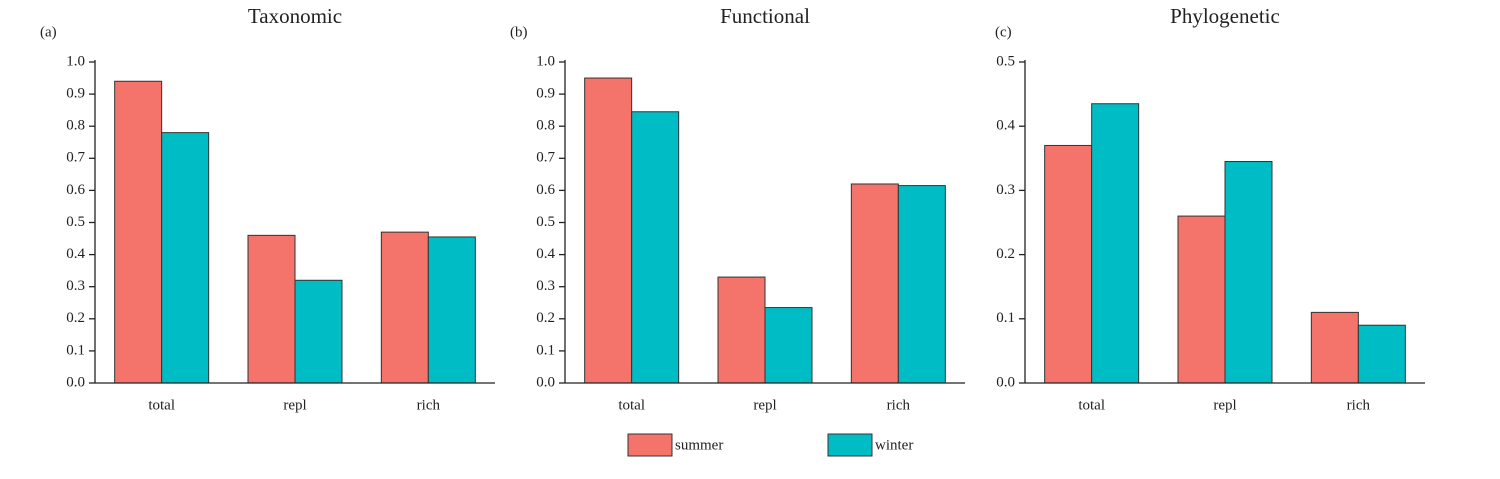 This screenshot has width=1500, height=479. I want to click on panel-label: (b), so click(519, 32).